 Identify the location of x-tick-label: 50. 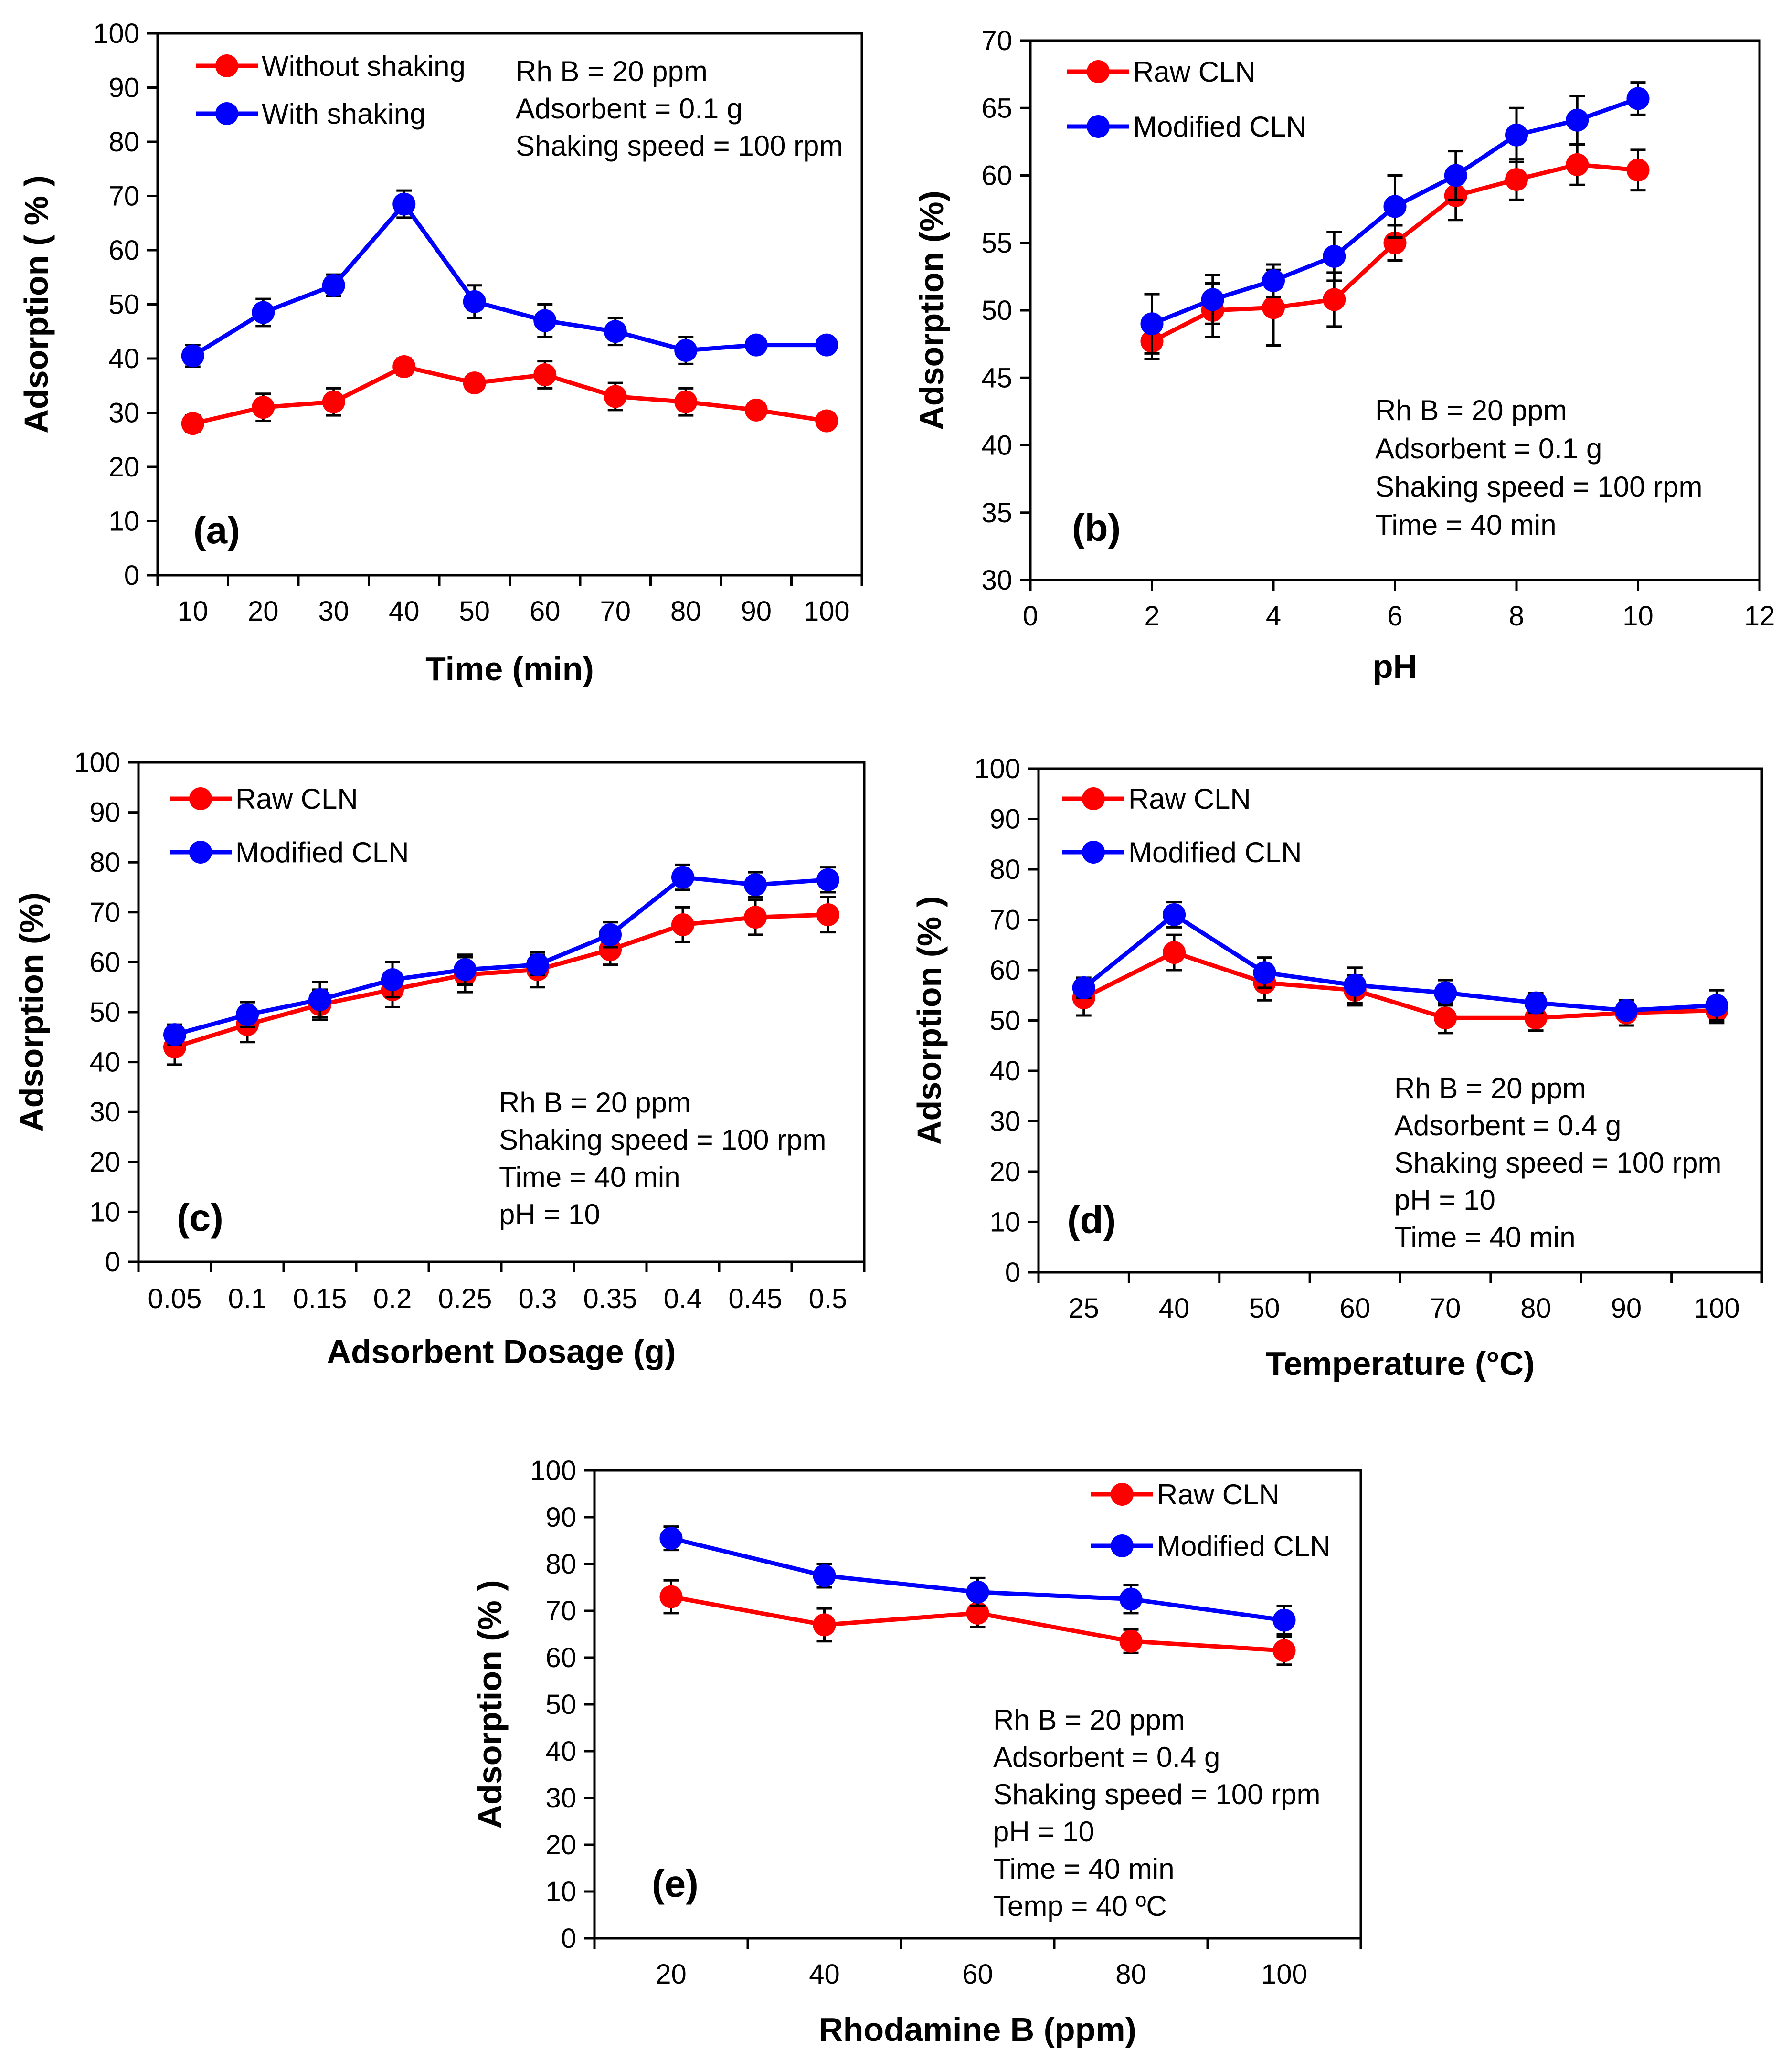
(474, 612).